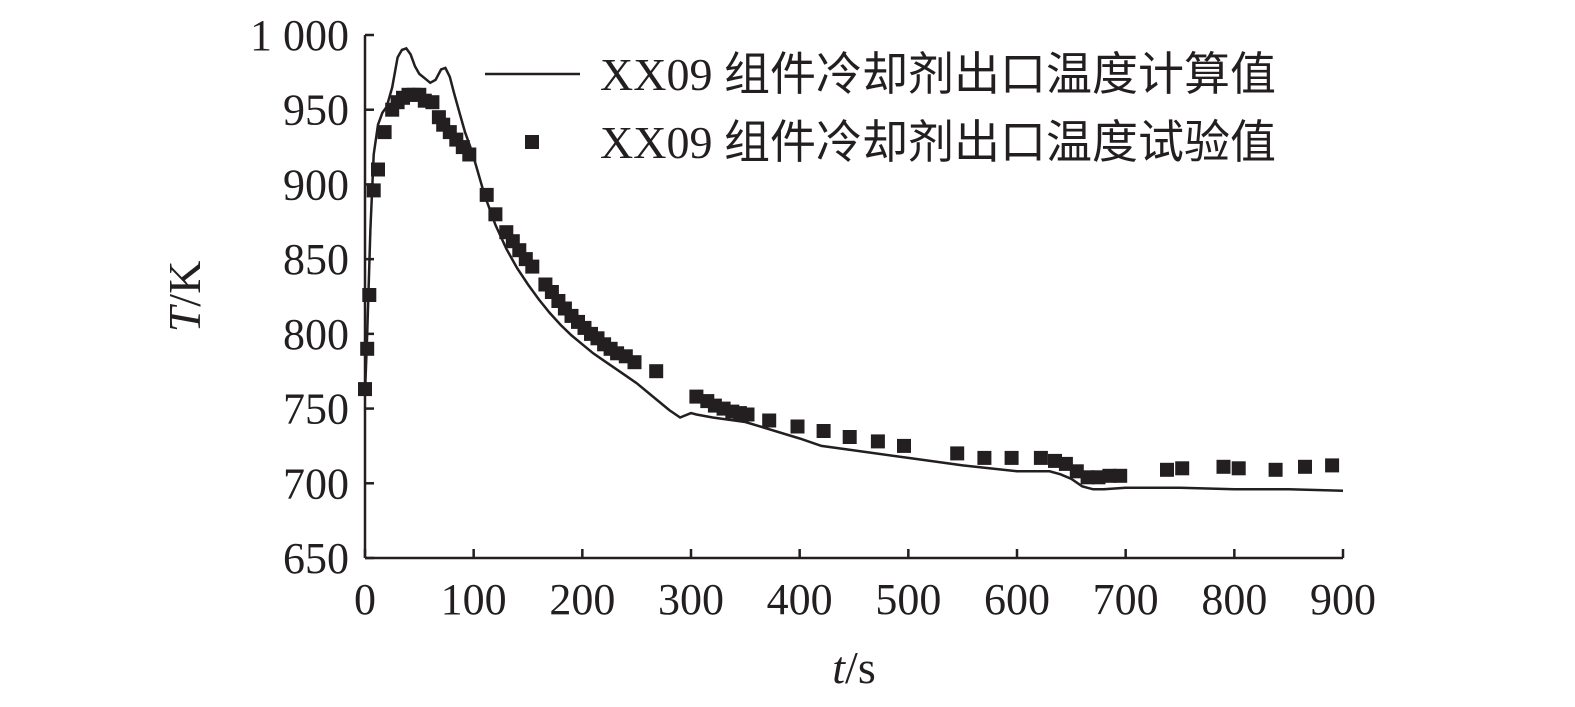 This screenshot has height=707, width=1575. What do you see at coordinates (316, 184) in the screenshot?
I see `y-tick-label: 900` at bounding box center [316, 184].